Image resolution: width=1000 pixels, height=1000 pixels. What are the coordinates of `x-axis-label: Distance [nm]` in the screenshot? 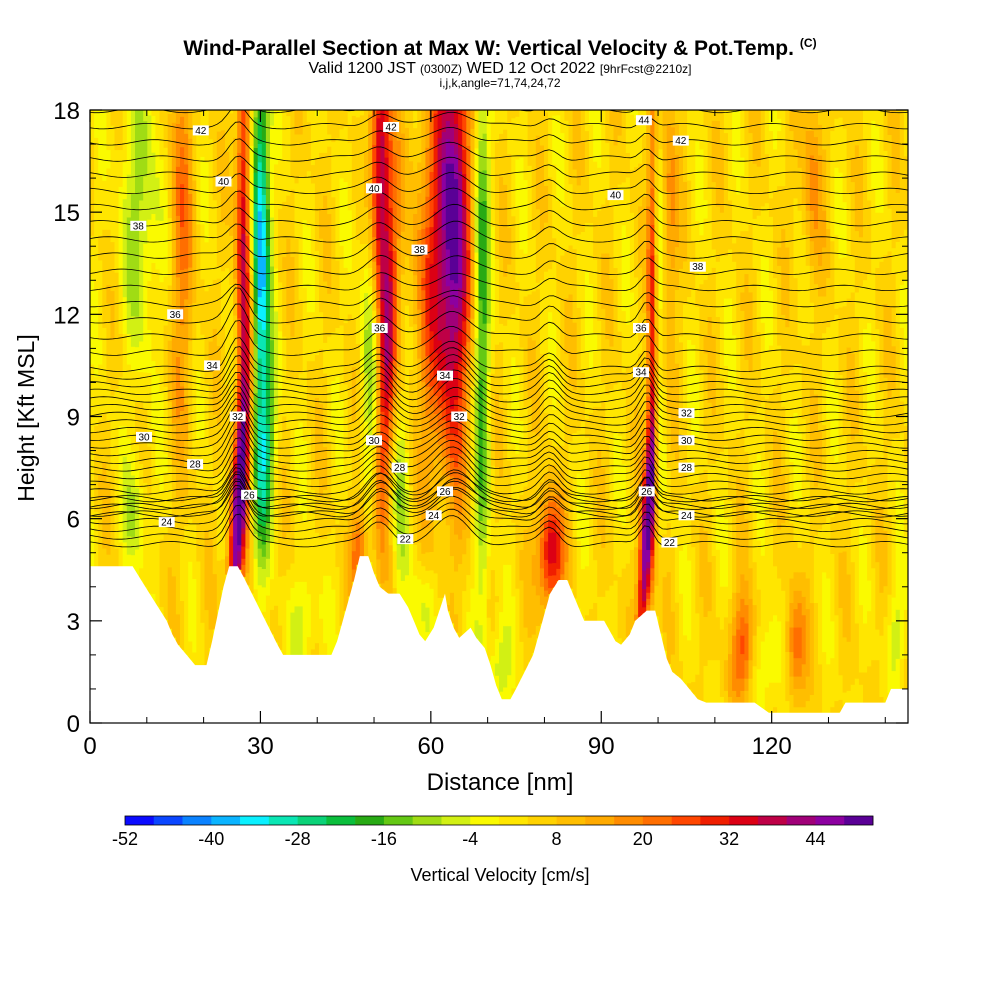 It's located at (500, 782).